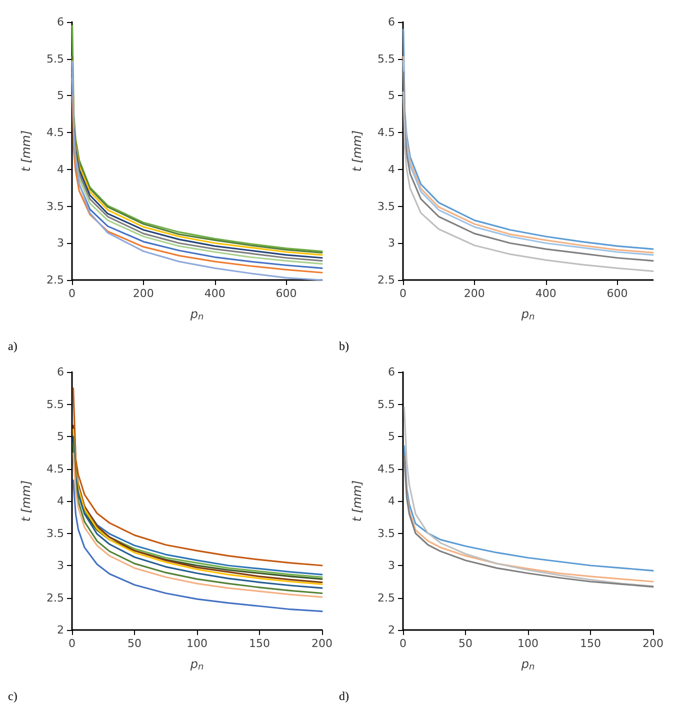  I want to click on text: d), so click(344, 696).